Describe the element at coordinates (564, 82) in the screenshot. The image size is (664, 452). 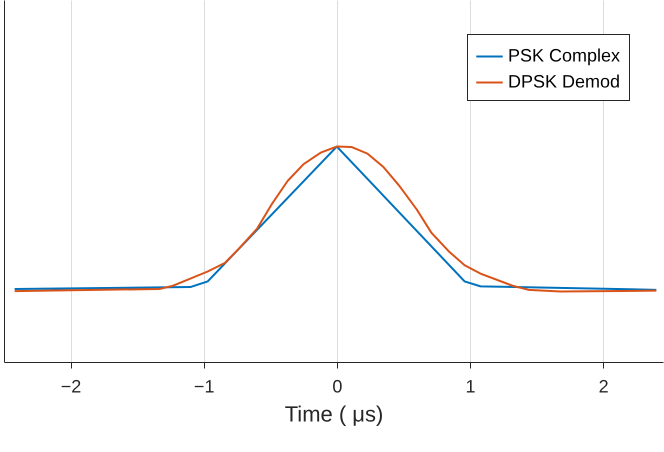
I see `legend-label: DPSK Demod` at that location.